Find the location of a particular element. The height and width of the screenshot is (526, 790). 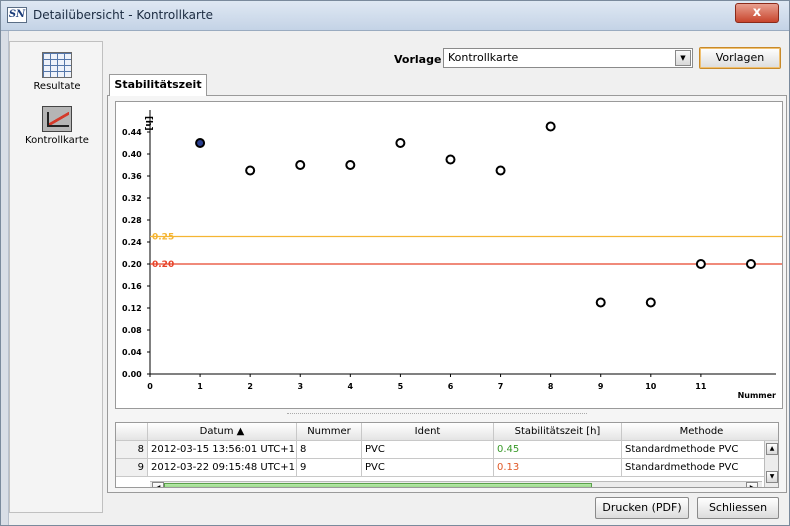

table-icon is located at coordinates (57, 65).